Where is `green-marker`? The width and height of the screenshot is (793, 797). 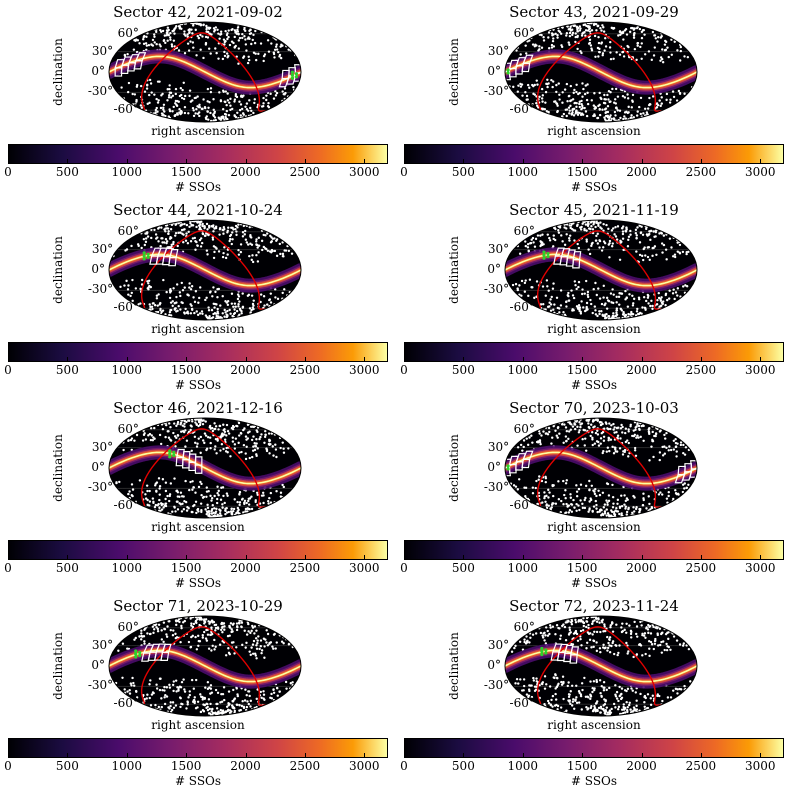
green-marker is located at coordinates (296, 74).